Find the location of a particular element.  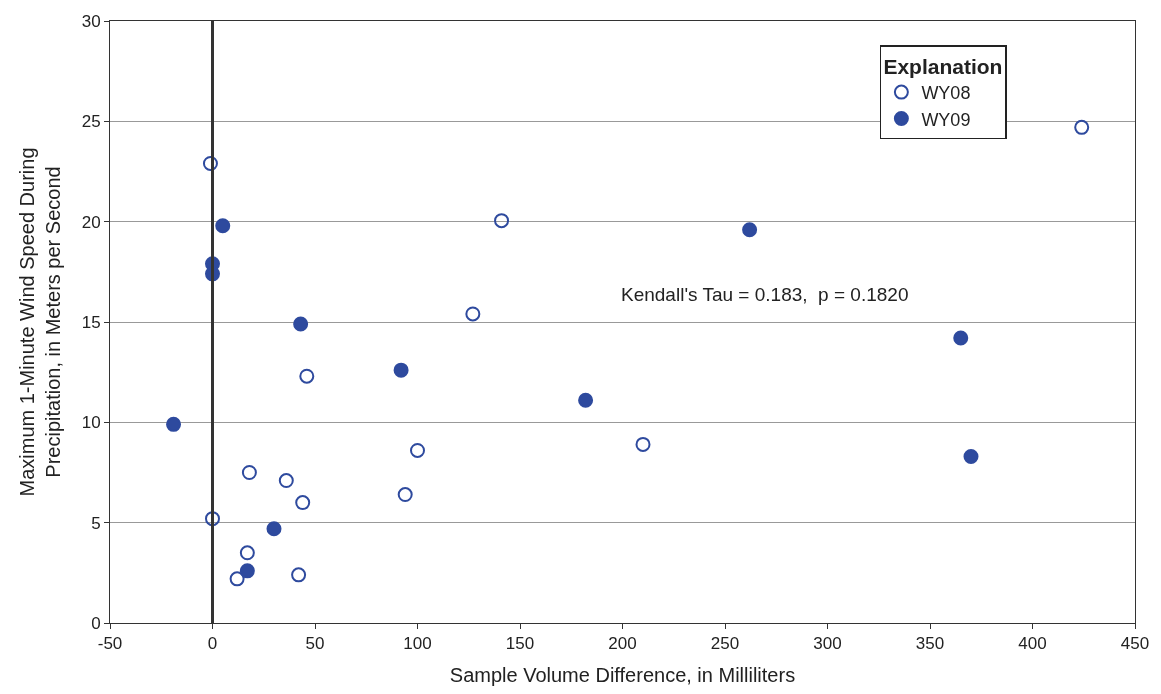

legend-title: Explanation is located at coordinates (943, 66).